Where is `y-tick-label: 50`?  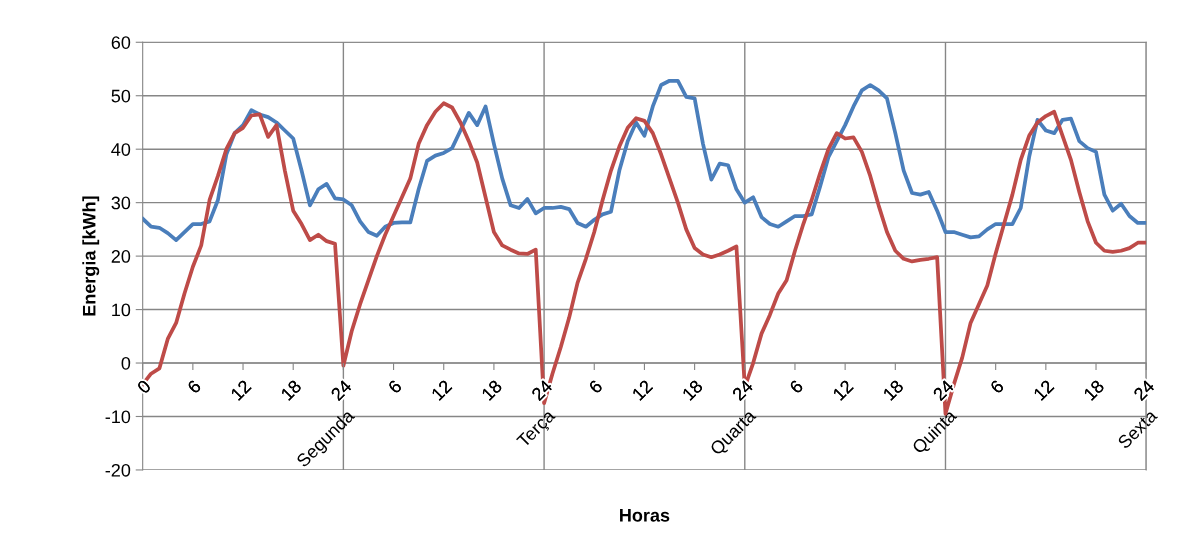
y-tick-label: 50 is located at coordinates (121, 96).